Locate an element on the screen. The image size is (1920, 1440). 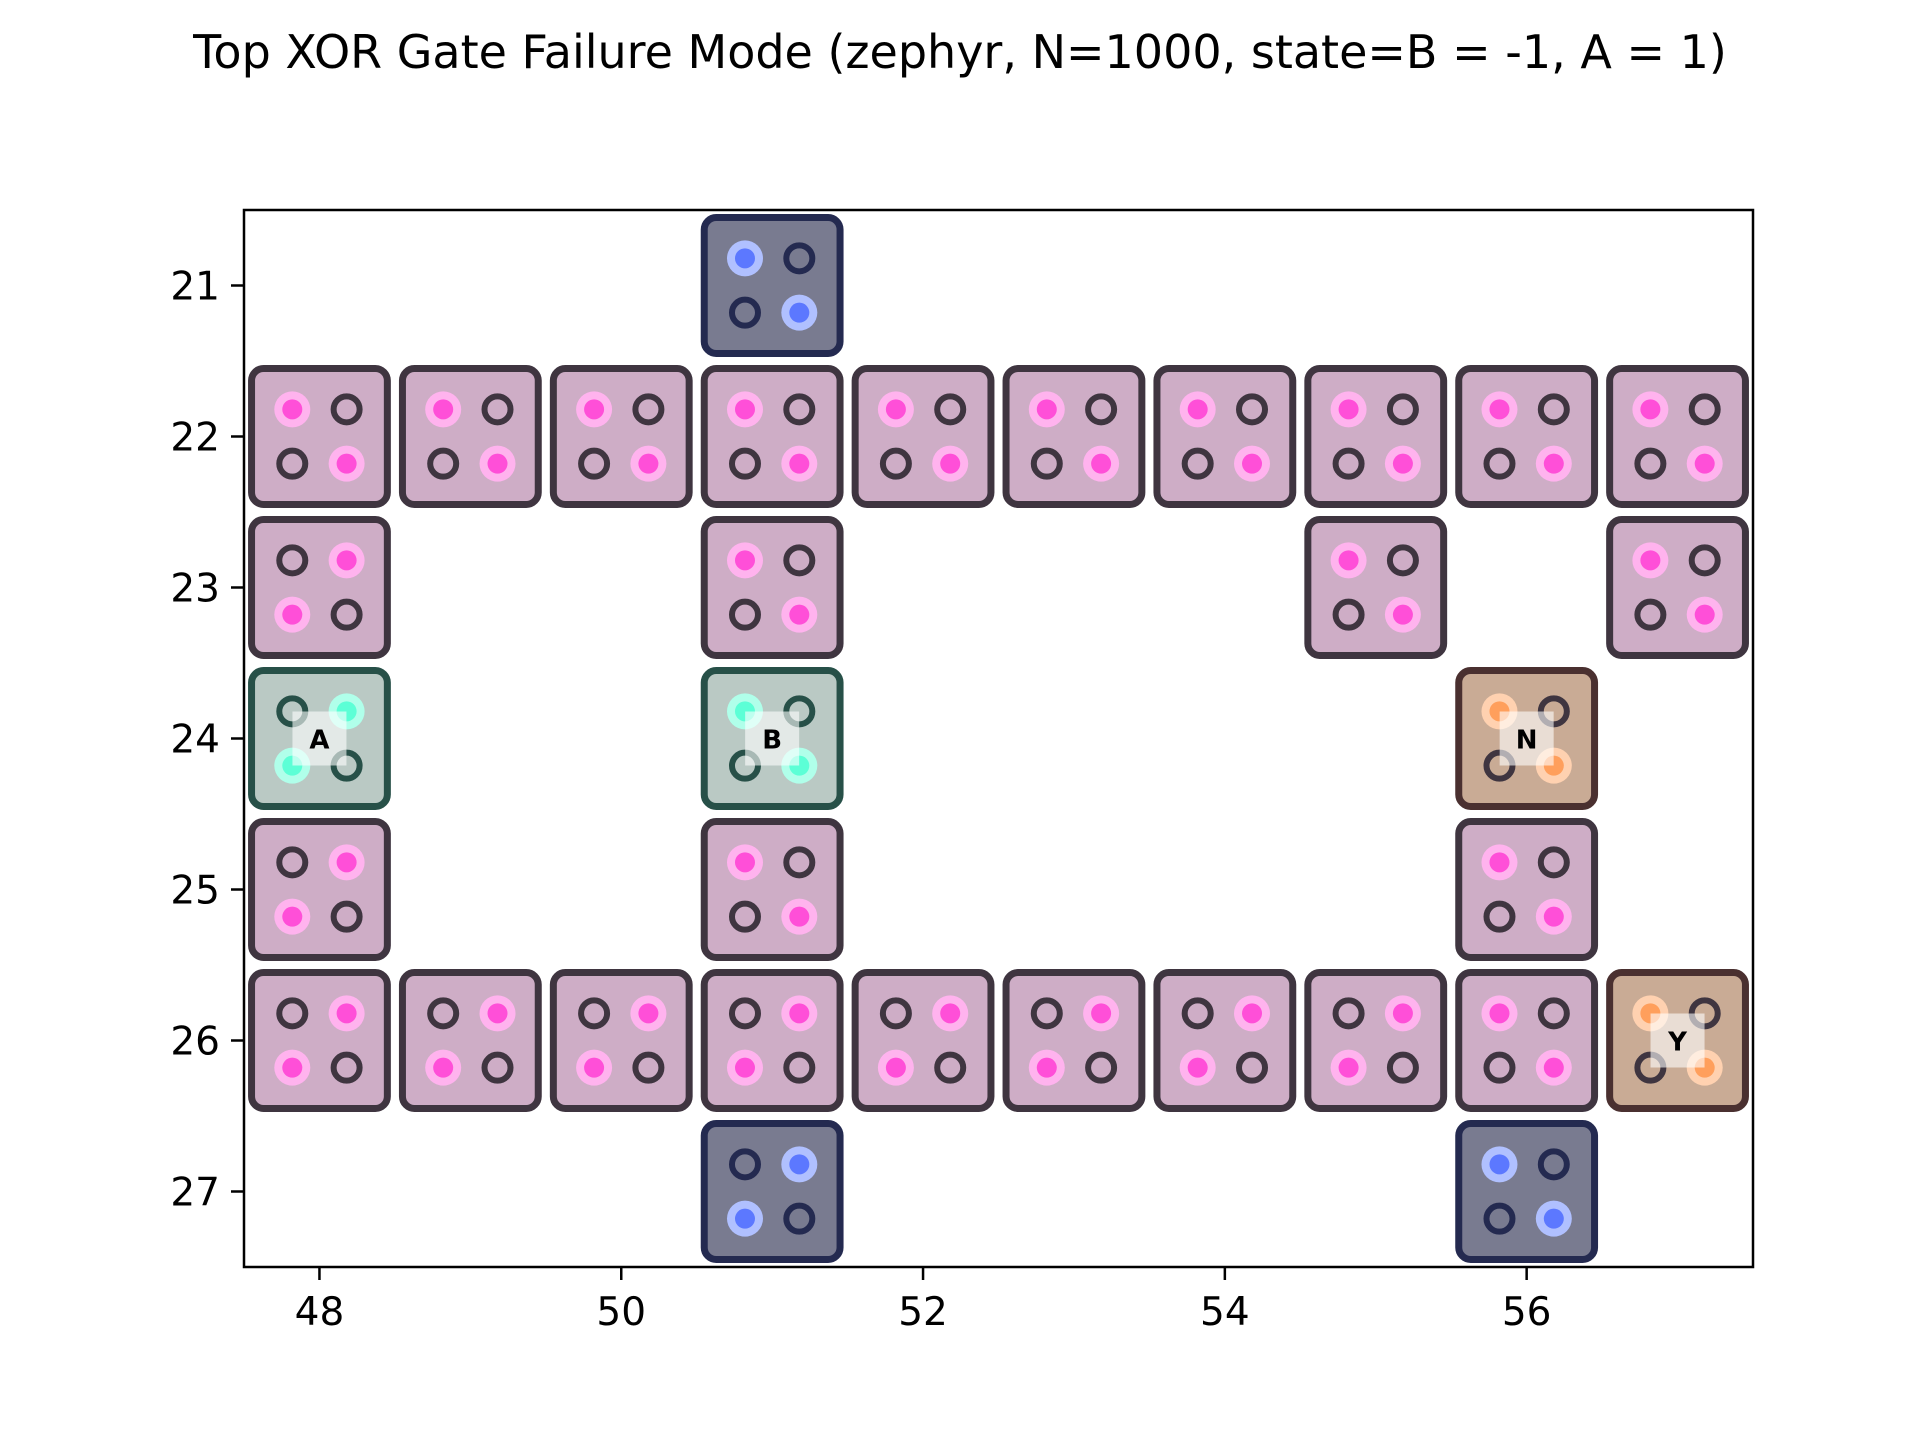
x-tick-label: 52 is located at coordinates (923, 1312).